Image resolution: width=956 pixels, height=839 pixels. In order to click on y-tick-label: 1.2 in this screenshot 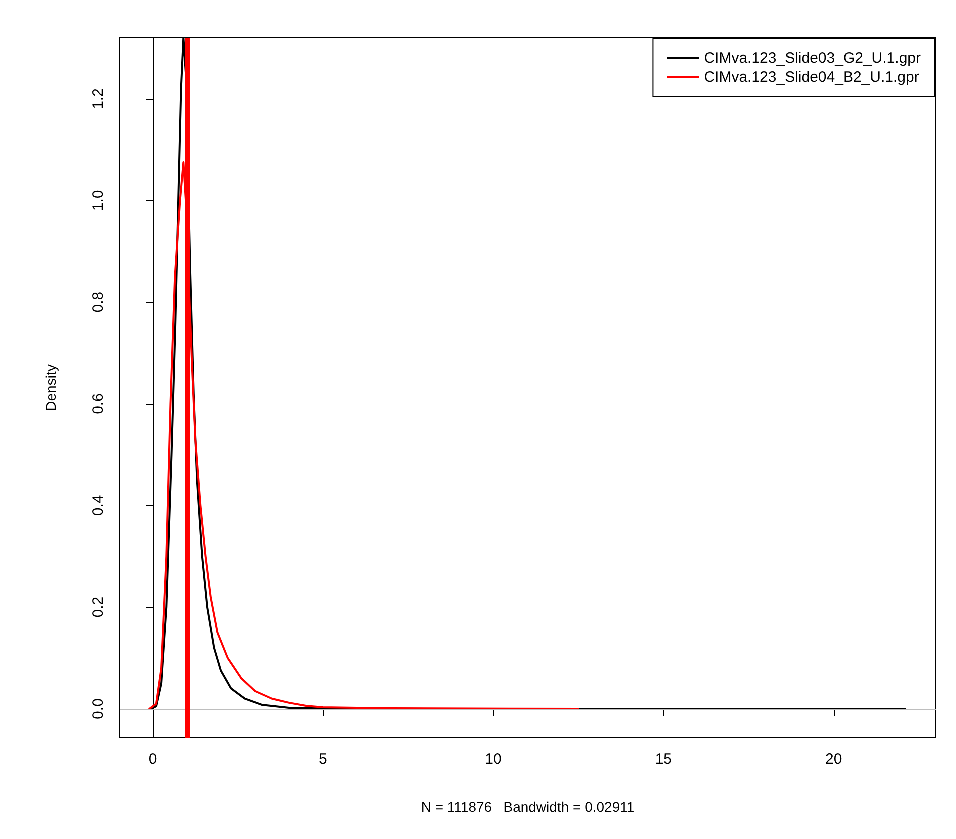, I will do `click(98, 99)`.